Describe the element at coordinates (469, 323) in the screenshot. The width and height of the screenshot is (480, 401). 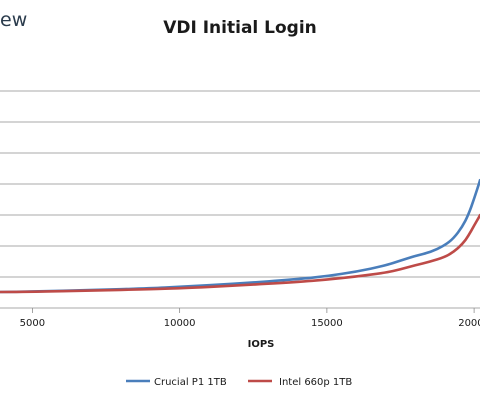
I see `x-tick-label: 20000` at that location.